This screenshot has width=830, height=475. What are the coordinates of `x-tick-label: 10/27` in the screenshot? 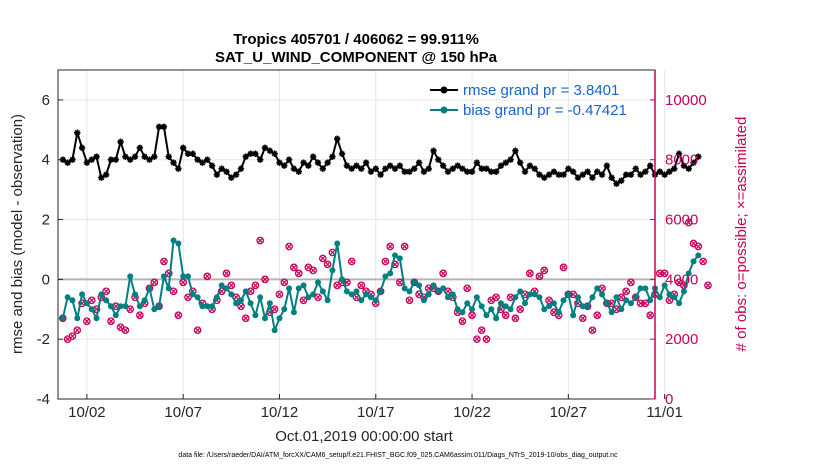 It's located at (569, 412).